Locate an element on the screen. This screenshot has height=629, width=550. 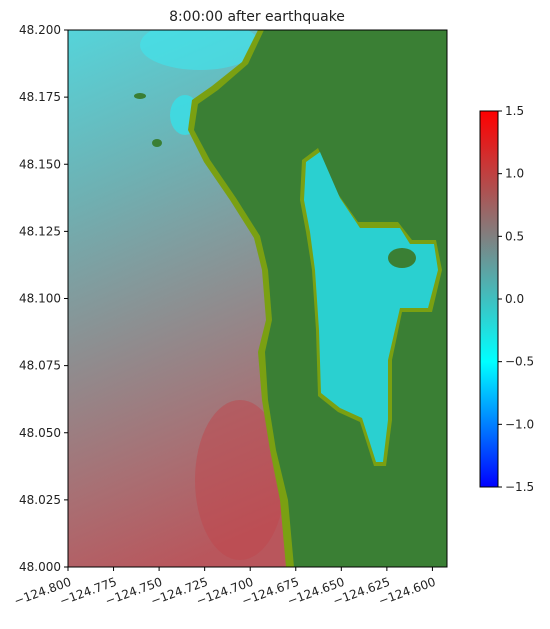
y-tick-label: 48.000 is located at coordinates (40, 567).